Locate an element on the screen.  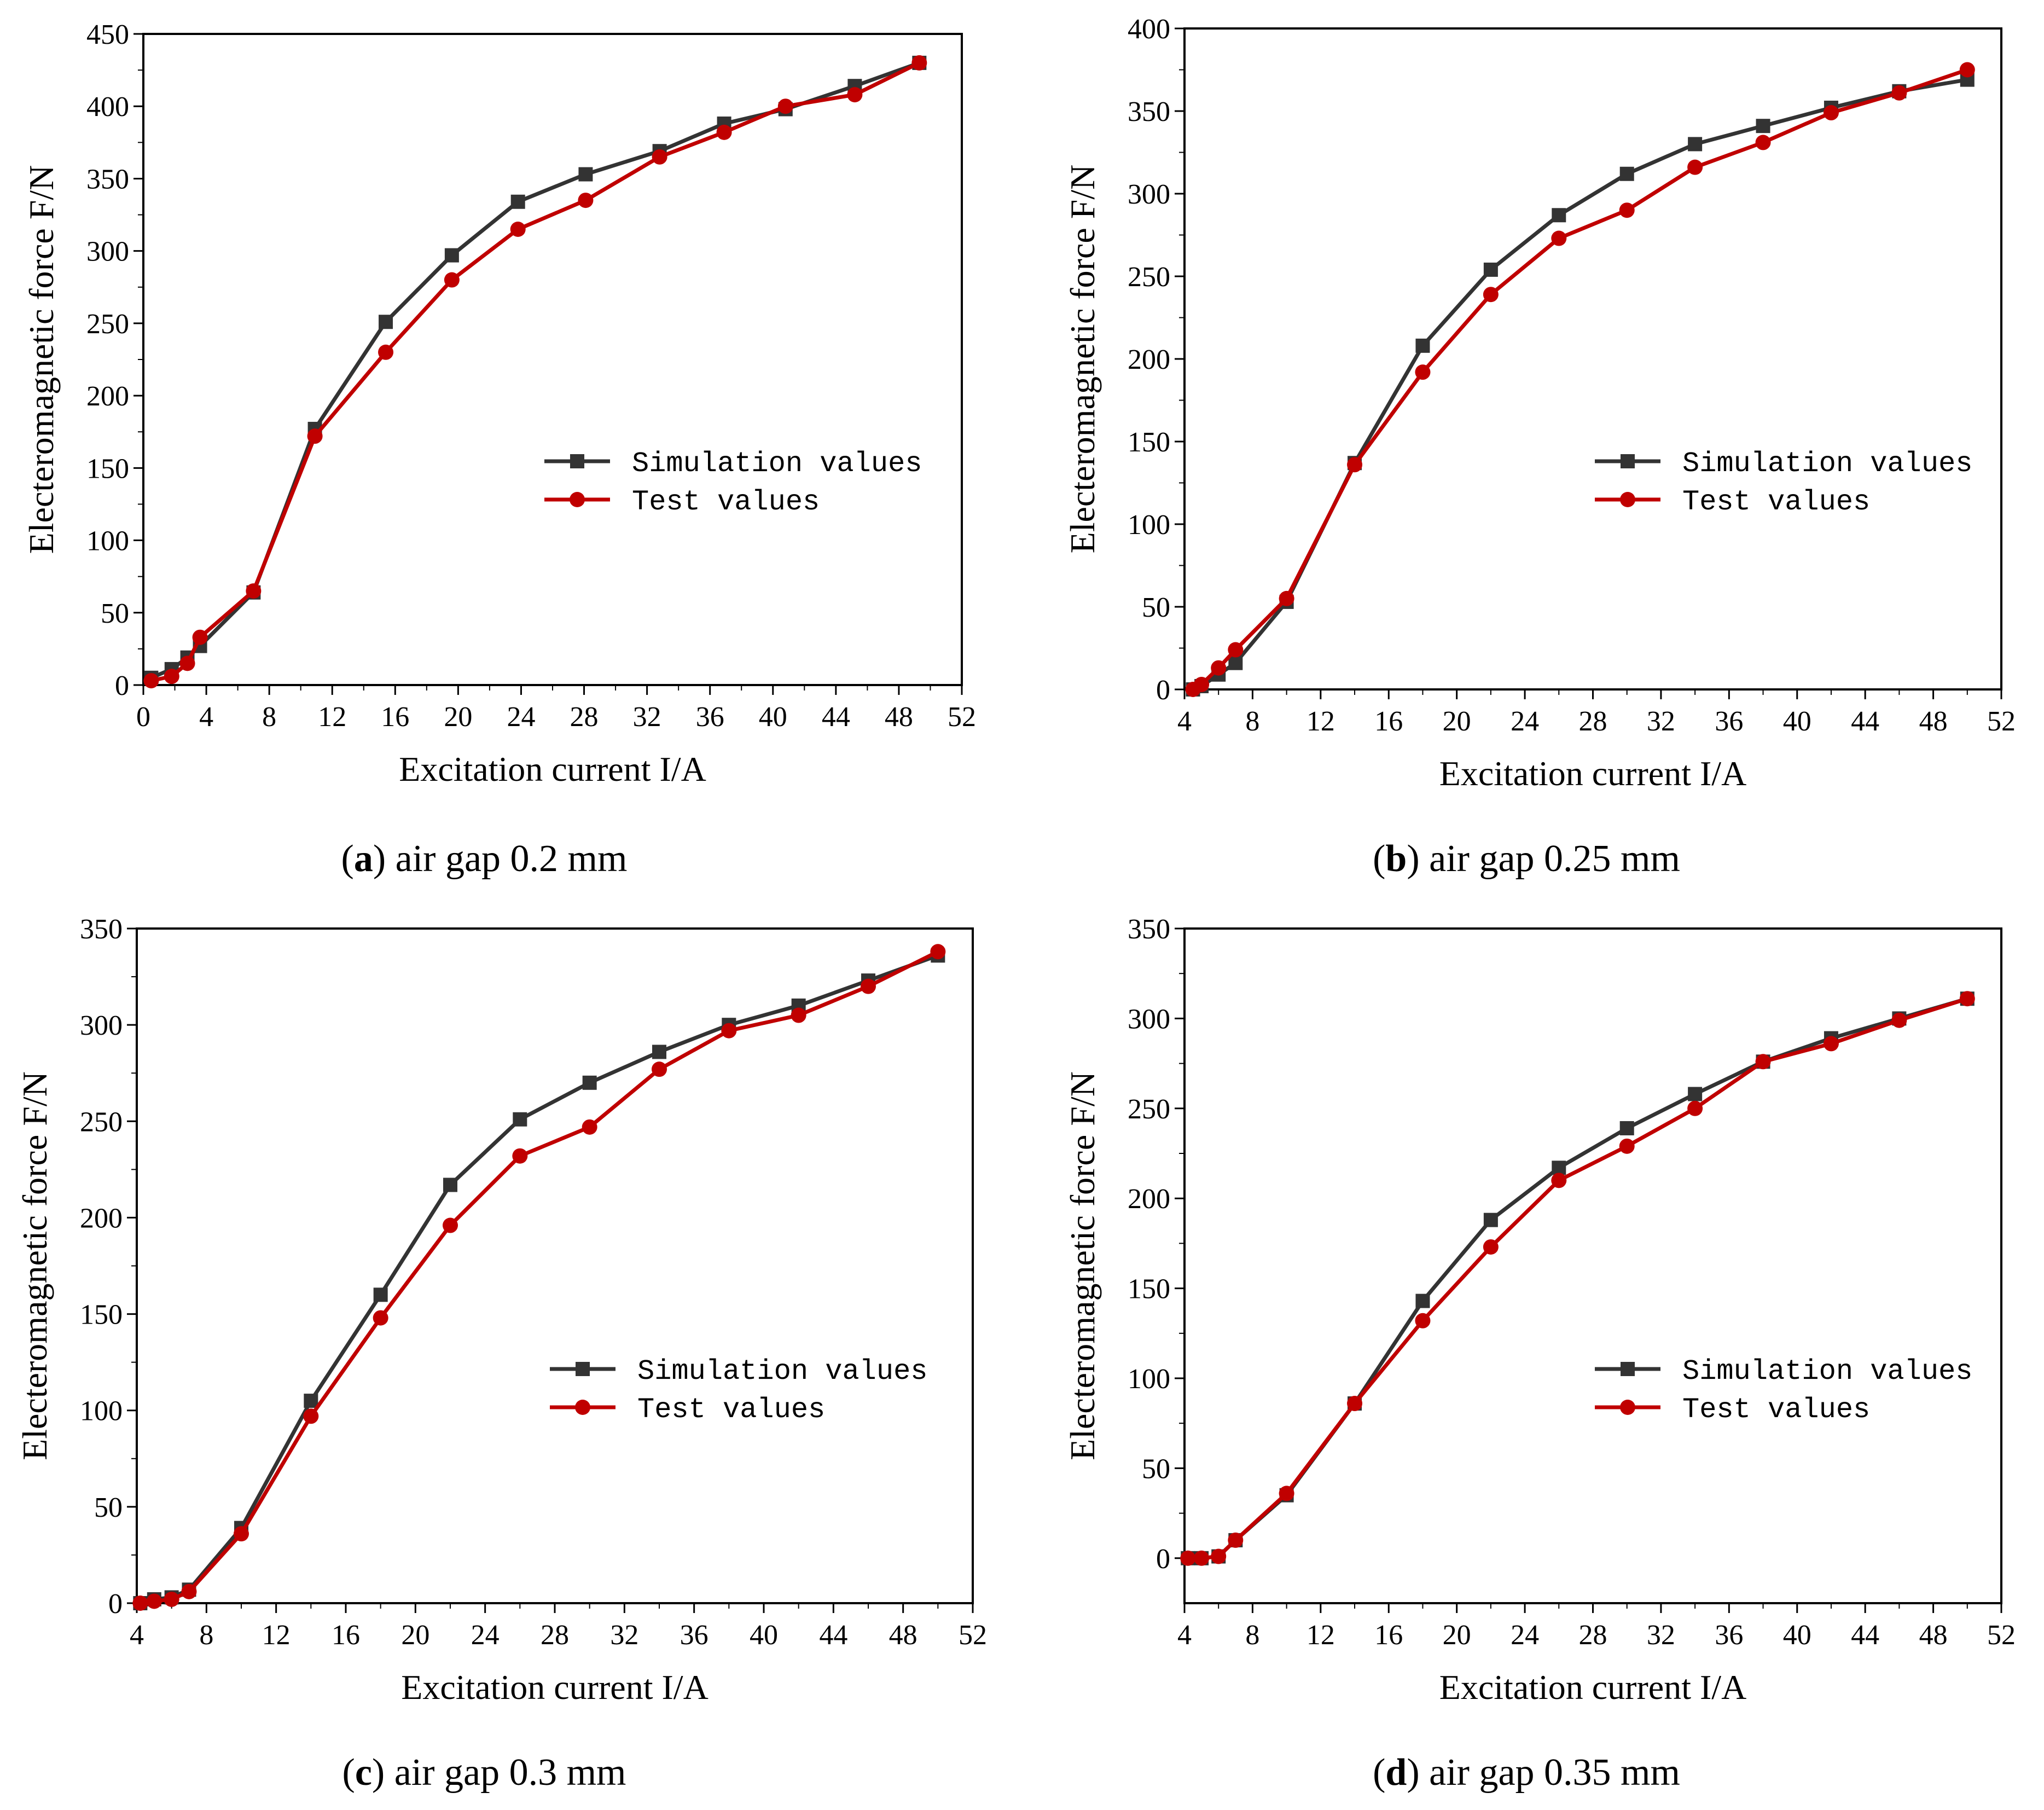
y-tick-label: 400 is located at coordinates (108, 107).